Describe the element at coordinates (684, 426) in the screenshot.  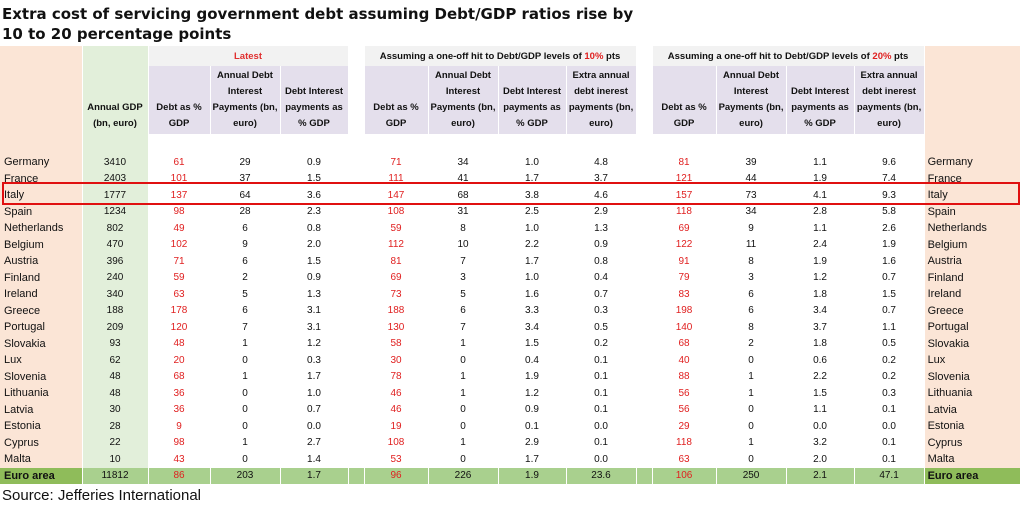
I see `table-cell: 29` at that location.